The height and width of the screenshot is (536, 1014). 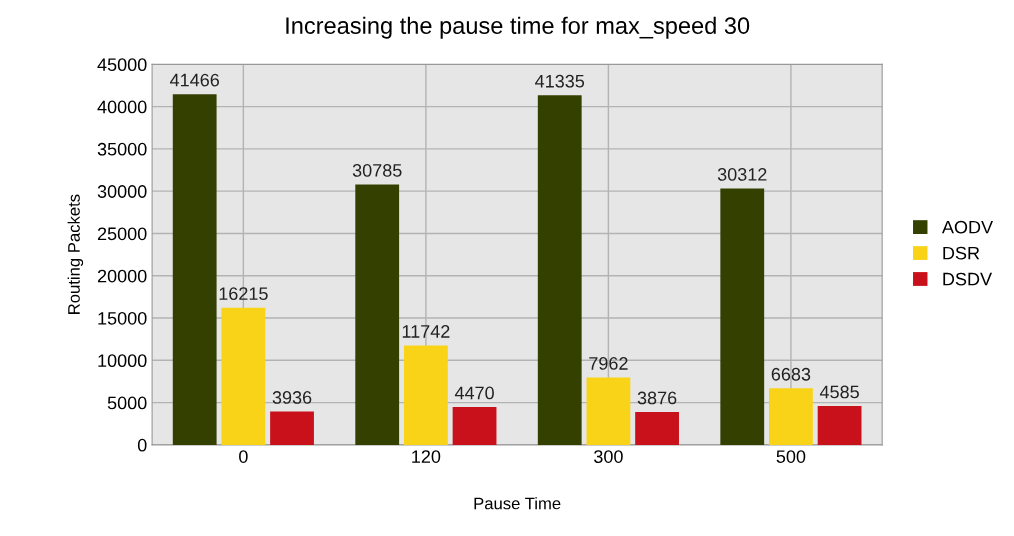 What do you see at coordinates (791, 456) in the screenshot?
I see `x-tick-label: 500` at bounding box center [791, 456].